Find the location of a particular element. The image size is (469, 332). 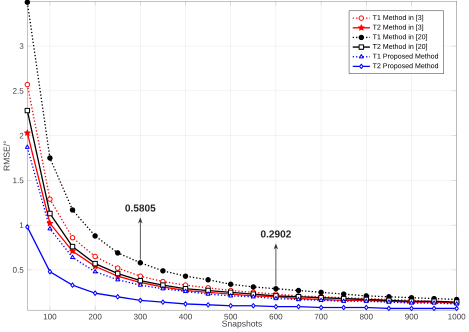

x-tick-label: 500 is located at coordinates (231, 317).